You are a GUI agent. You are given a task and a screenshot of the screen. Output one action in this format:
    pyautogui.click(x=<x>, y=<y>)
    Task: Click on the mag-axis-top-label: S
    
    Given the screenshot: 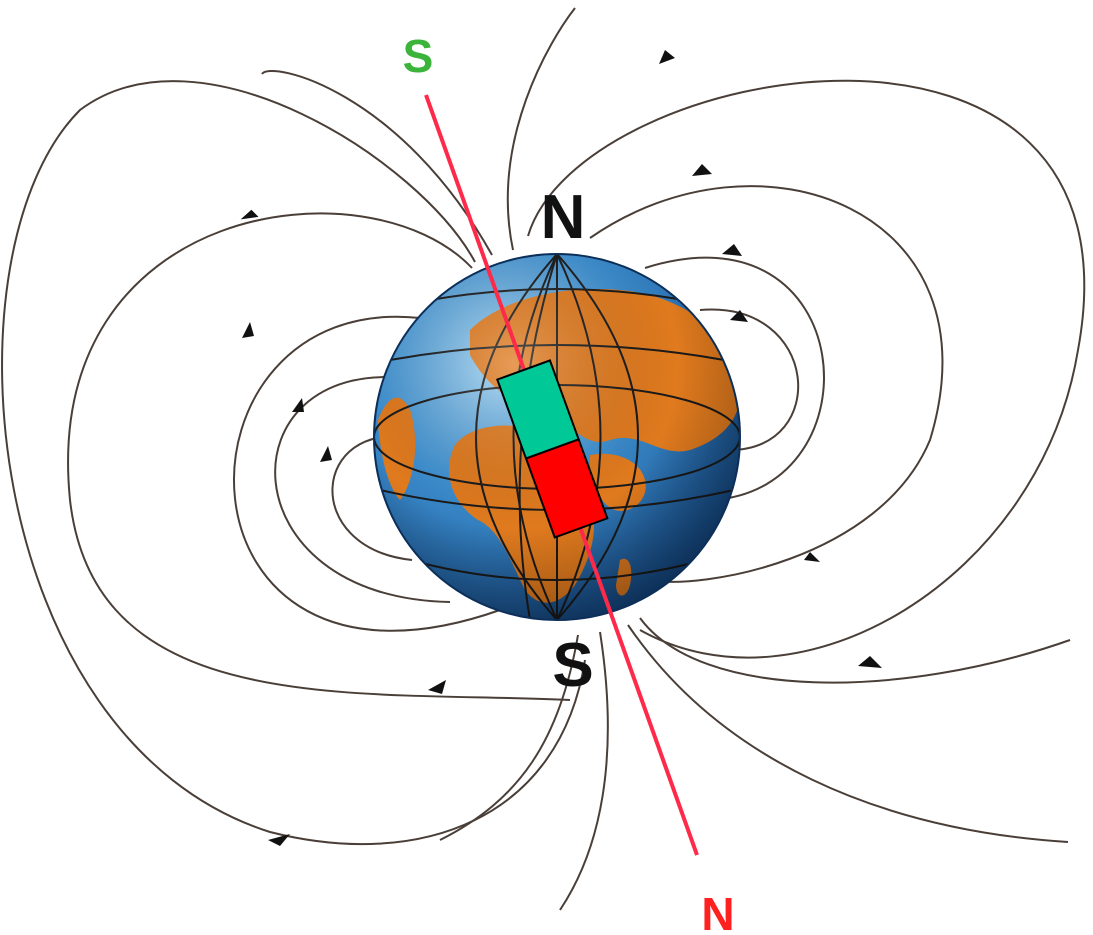 What is the action you would take?
    pyautogui.click(x=418, y=56)
    